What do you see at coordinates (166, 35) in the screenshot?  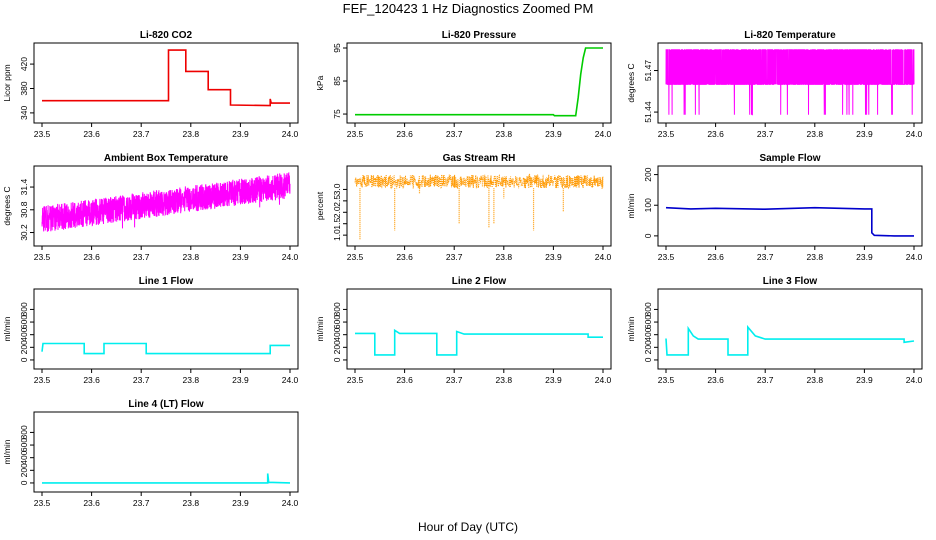 I see `co2-title: Li-820 CO2` at bounding box center [166, 35].